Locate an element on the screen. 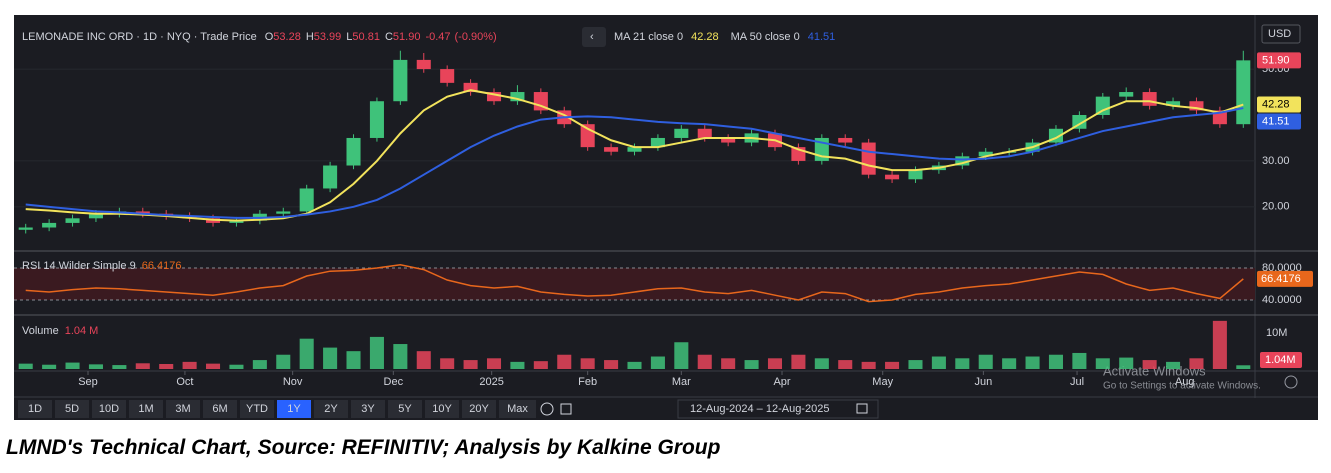 The height and width of the screenshot is (473, 1331). x-tick-label: Oct is located at coordinates (184, 382).